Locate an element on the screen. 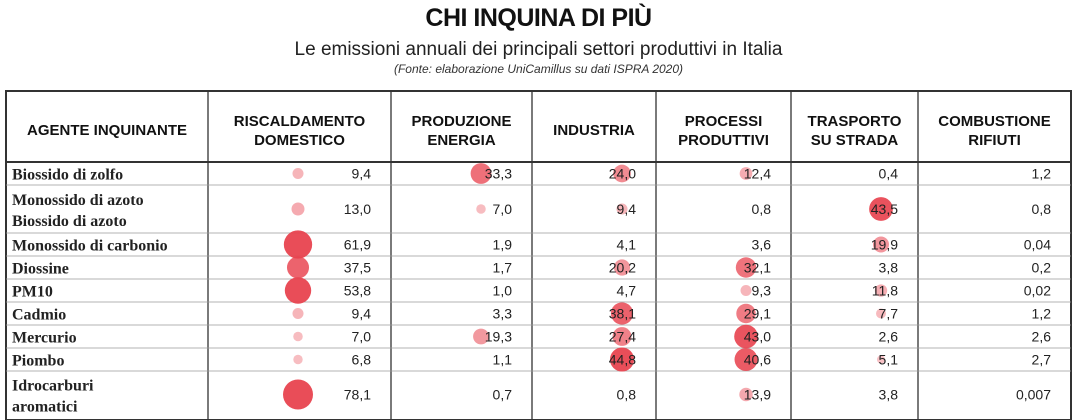 This screenshot has height=420, width=1077. column-header: RIFIUTI is located at coordinates (994, 140).